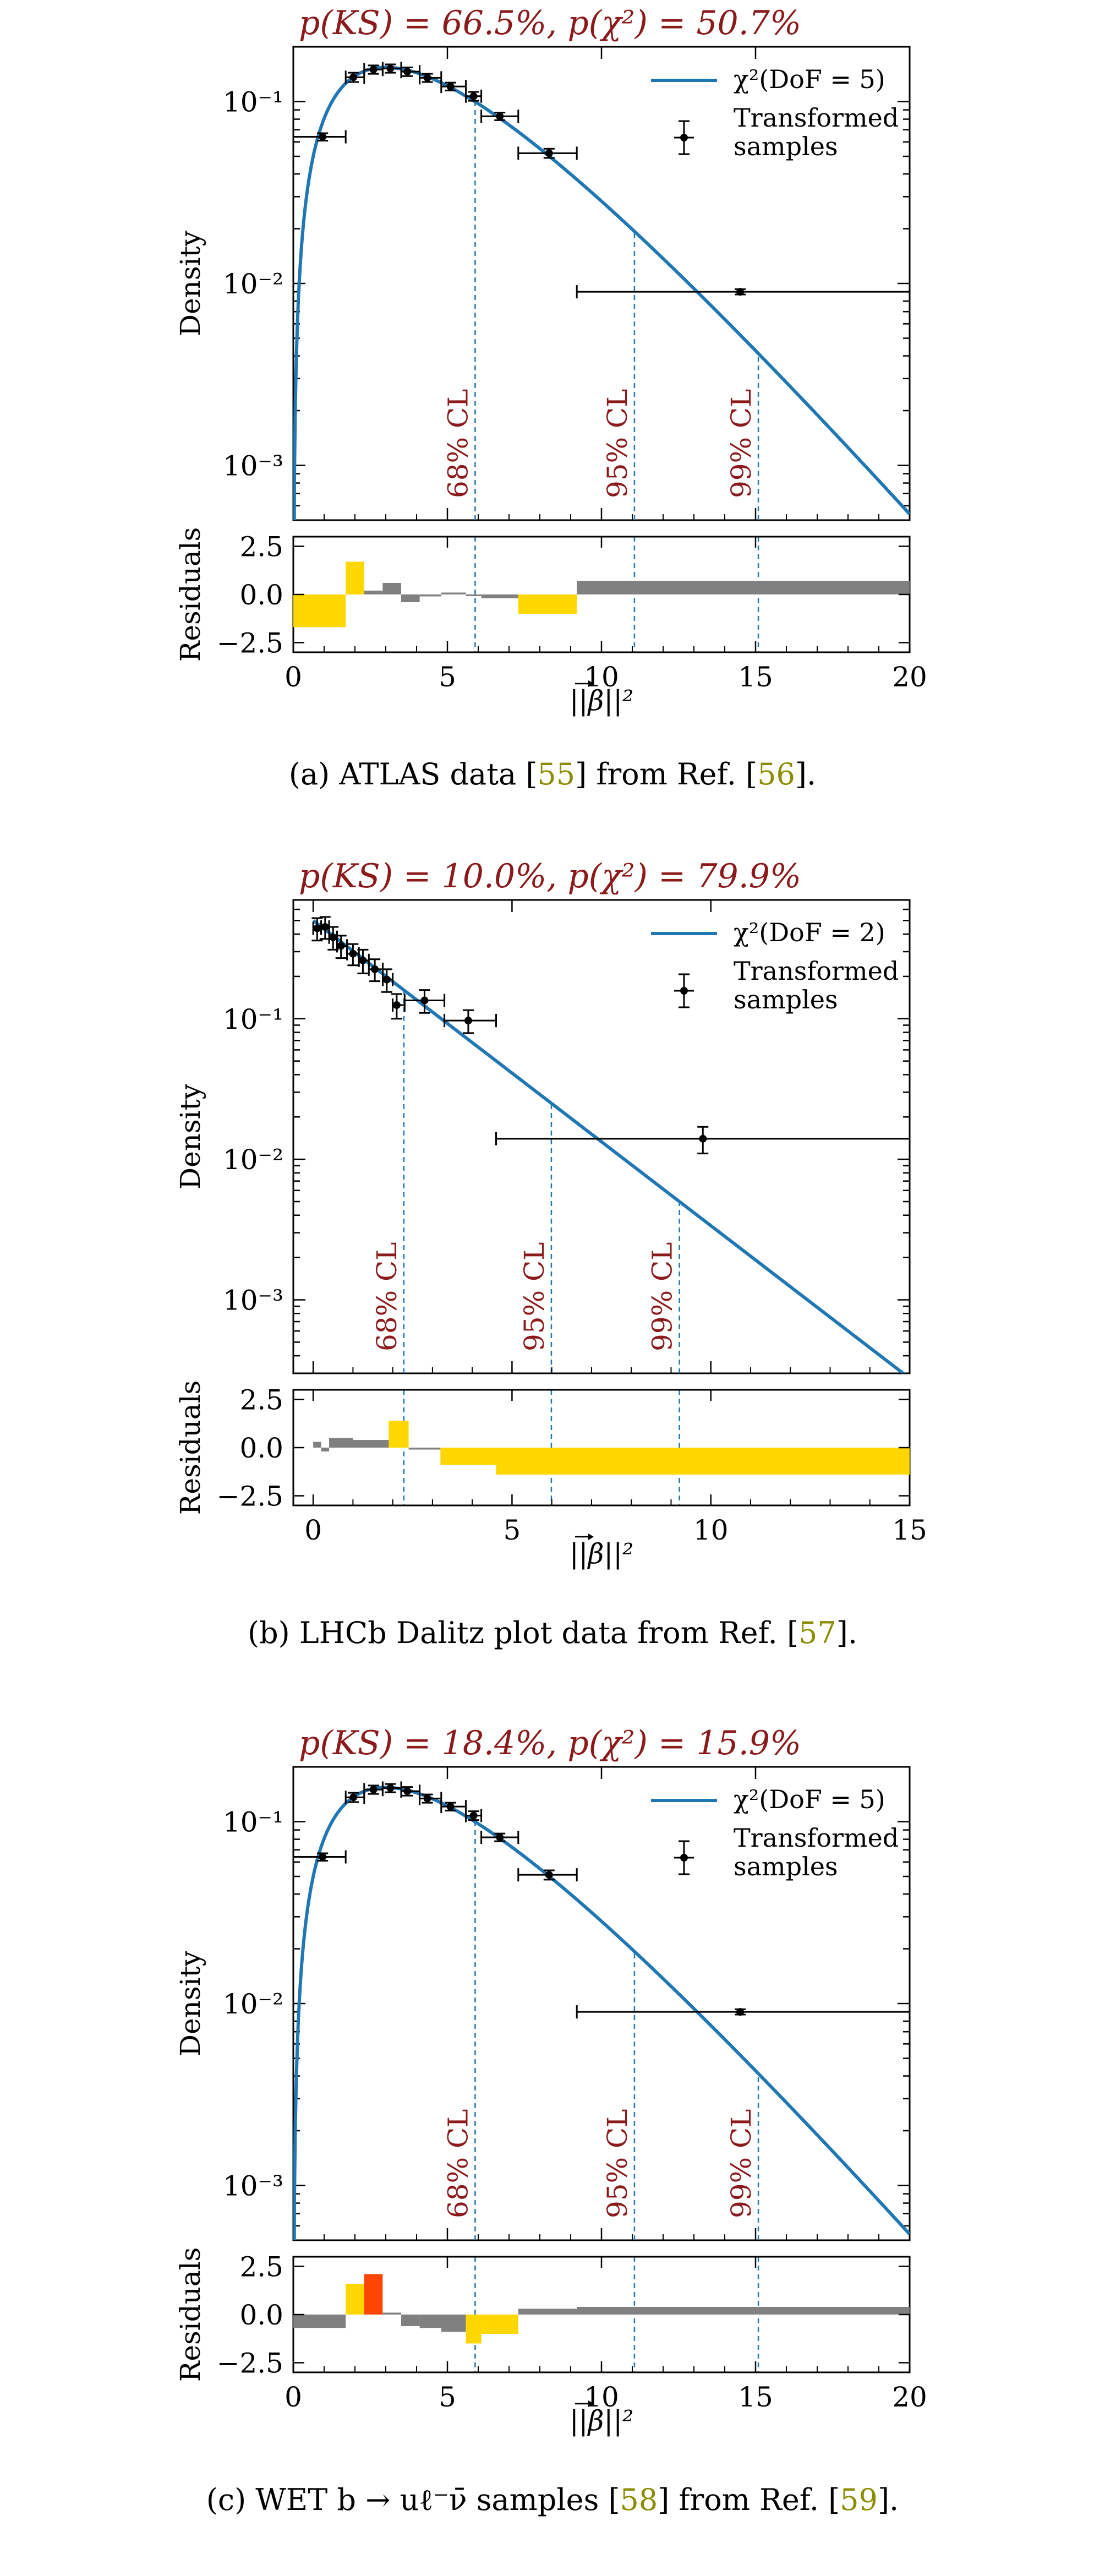 This screenshot has height=2576, width=1105. Describe the element at coordinates (816, 1838) in the screenshot. I see `legend-samples-label: Transformed` at that location.